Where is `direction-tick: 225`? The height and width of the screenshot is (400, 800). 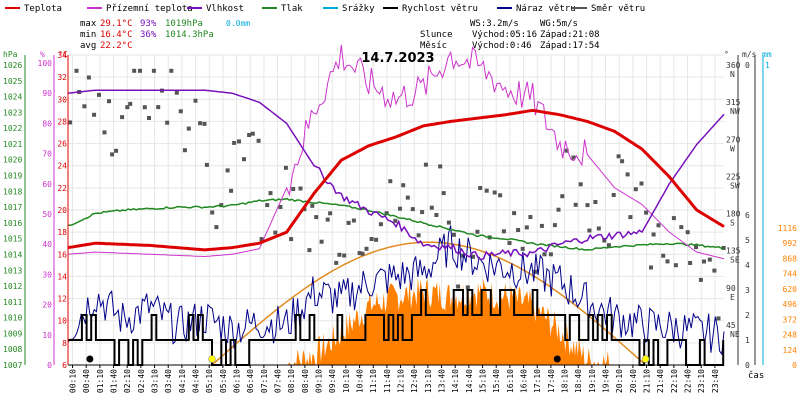
direction-tick: 225 is located at coordinates (733, 176).